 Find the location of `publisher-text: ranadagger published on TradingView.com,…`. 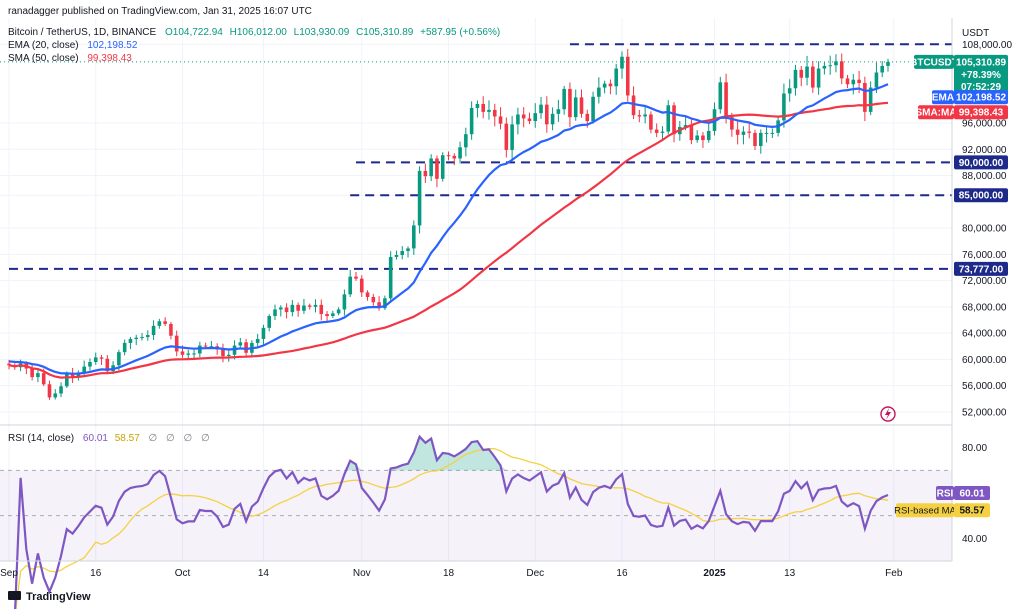

publisher-text: ranadagger published on TradingView.com,… is located at coordinates (160, 11).